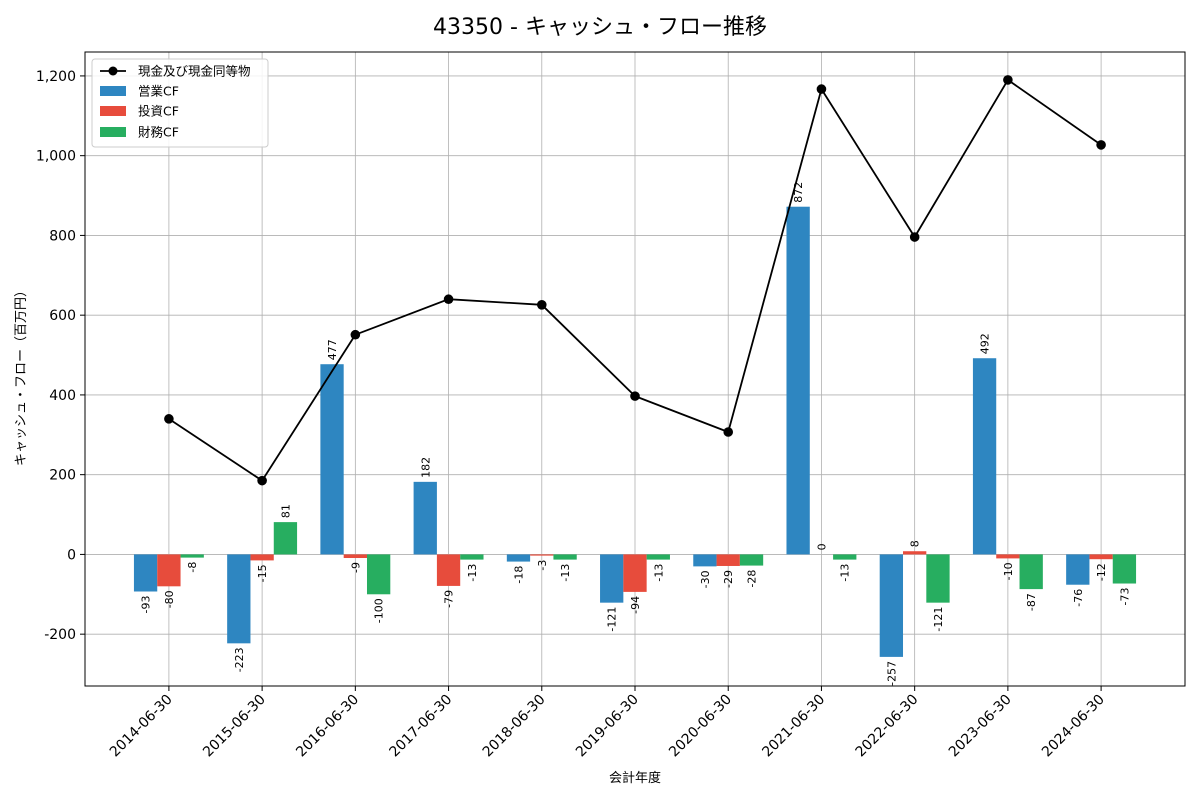 Image resolution: width=1200 pixels, height=800 pixels. Describe the element at coordinates (234, 726) in the screenshot. I see `x-tick-label: 2015-06-30` at that location.